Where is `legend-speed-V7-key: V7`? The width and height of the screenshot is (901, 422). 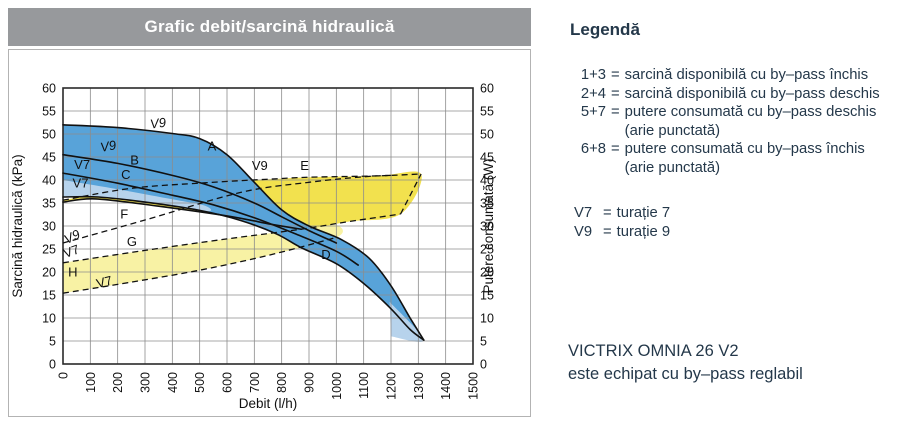
legend-speed-V7-key: V7 is located at coordinates (583, 213).